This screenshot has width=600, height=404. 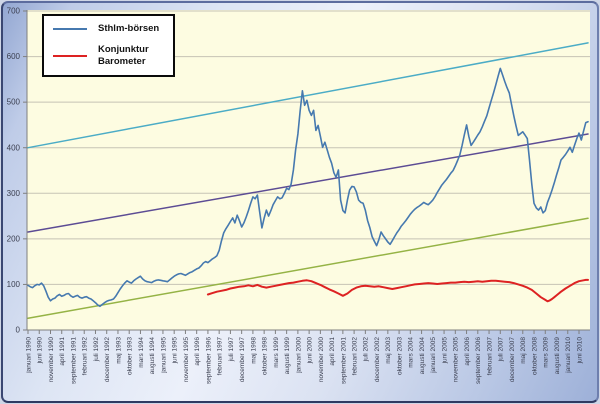 I want to click on x-axis-label: september 1991, so click(x=73, y=360).